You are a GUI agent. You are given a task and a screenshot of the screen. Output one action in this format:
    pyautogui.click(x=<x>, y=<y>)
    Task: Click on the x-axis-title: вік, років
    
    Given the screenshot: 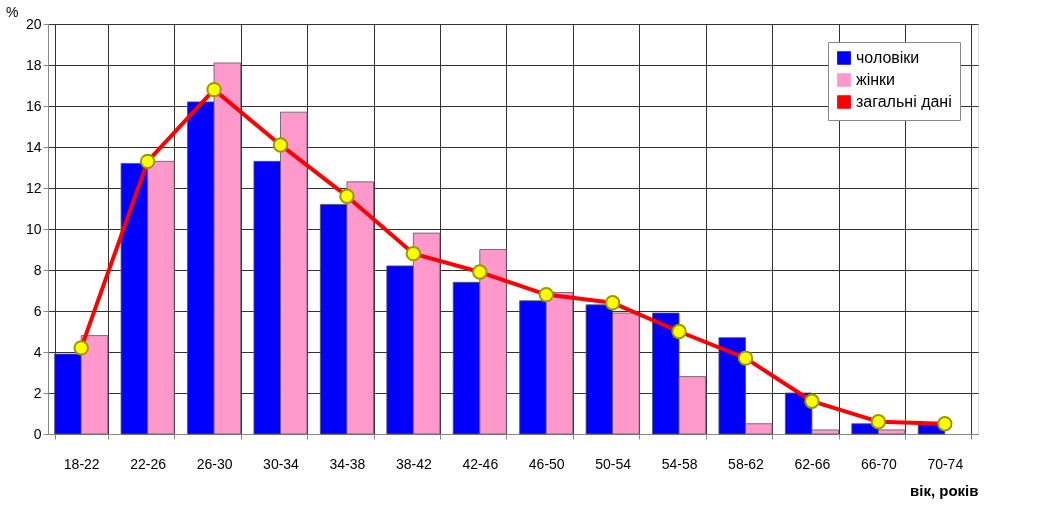 What is the action you would take?
    pyautogui.click(x=944, y=490)
    